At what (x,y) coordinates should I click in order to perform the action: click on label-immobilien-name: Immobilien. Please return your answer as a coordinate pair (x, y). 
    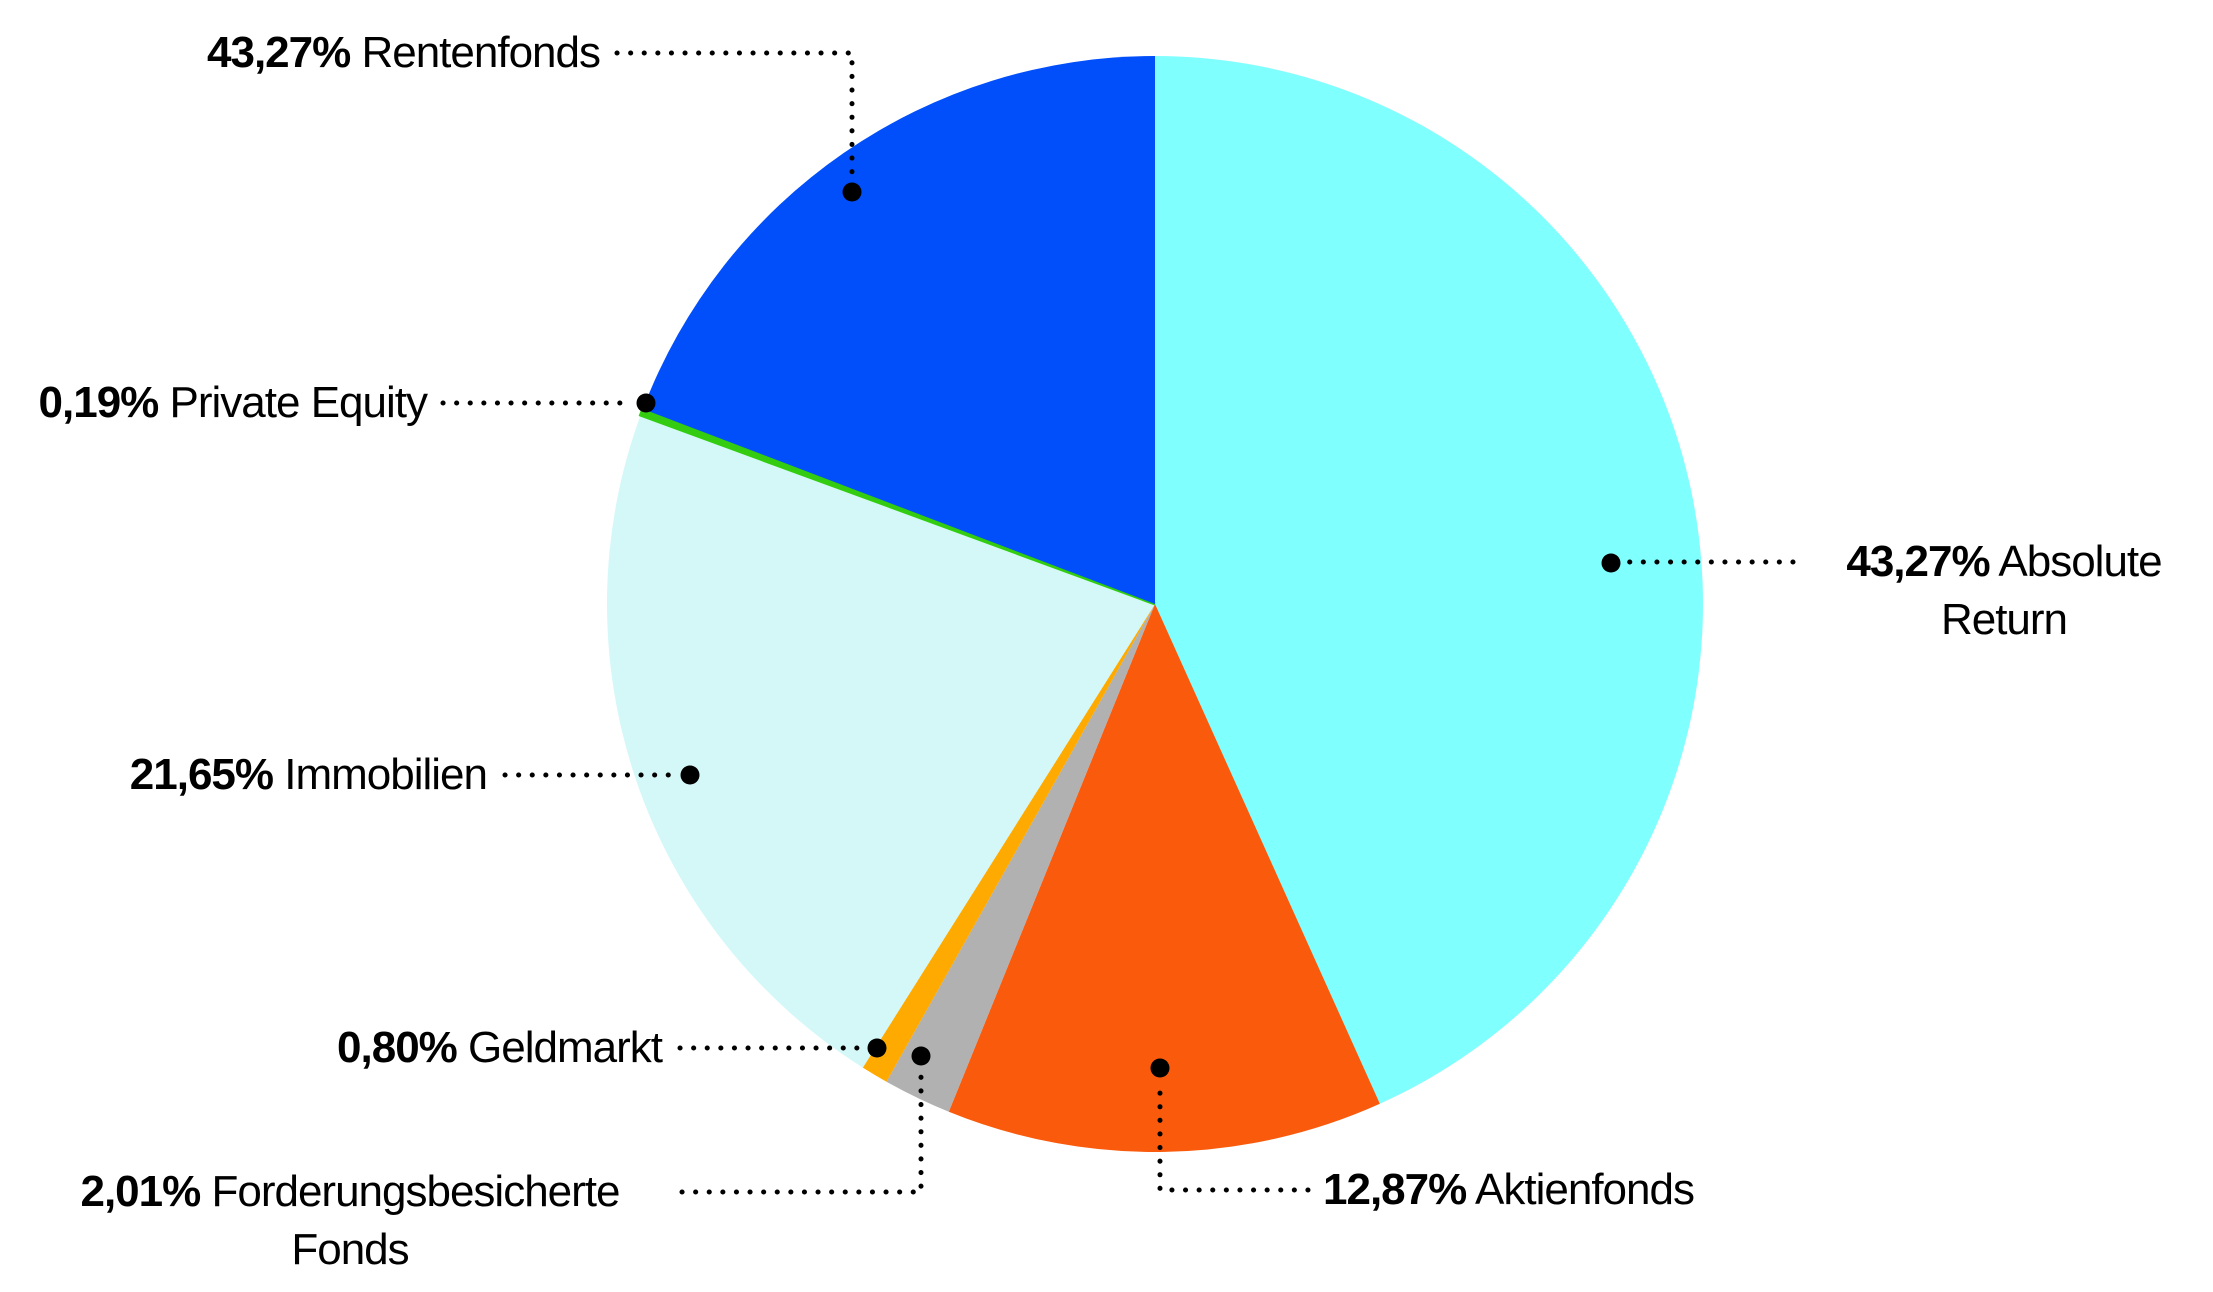
    Looking at the image, I should click on (386, 774).